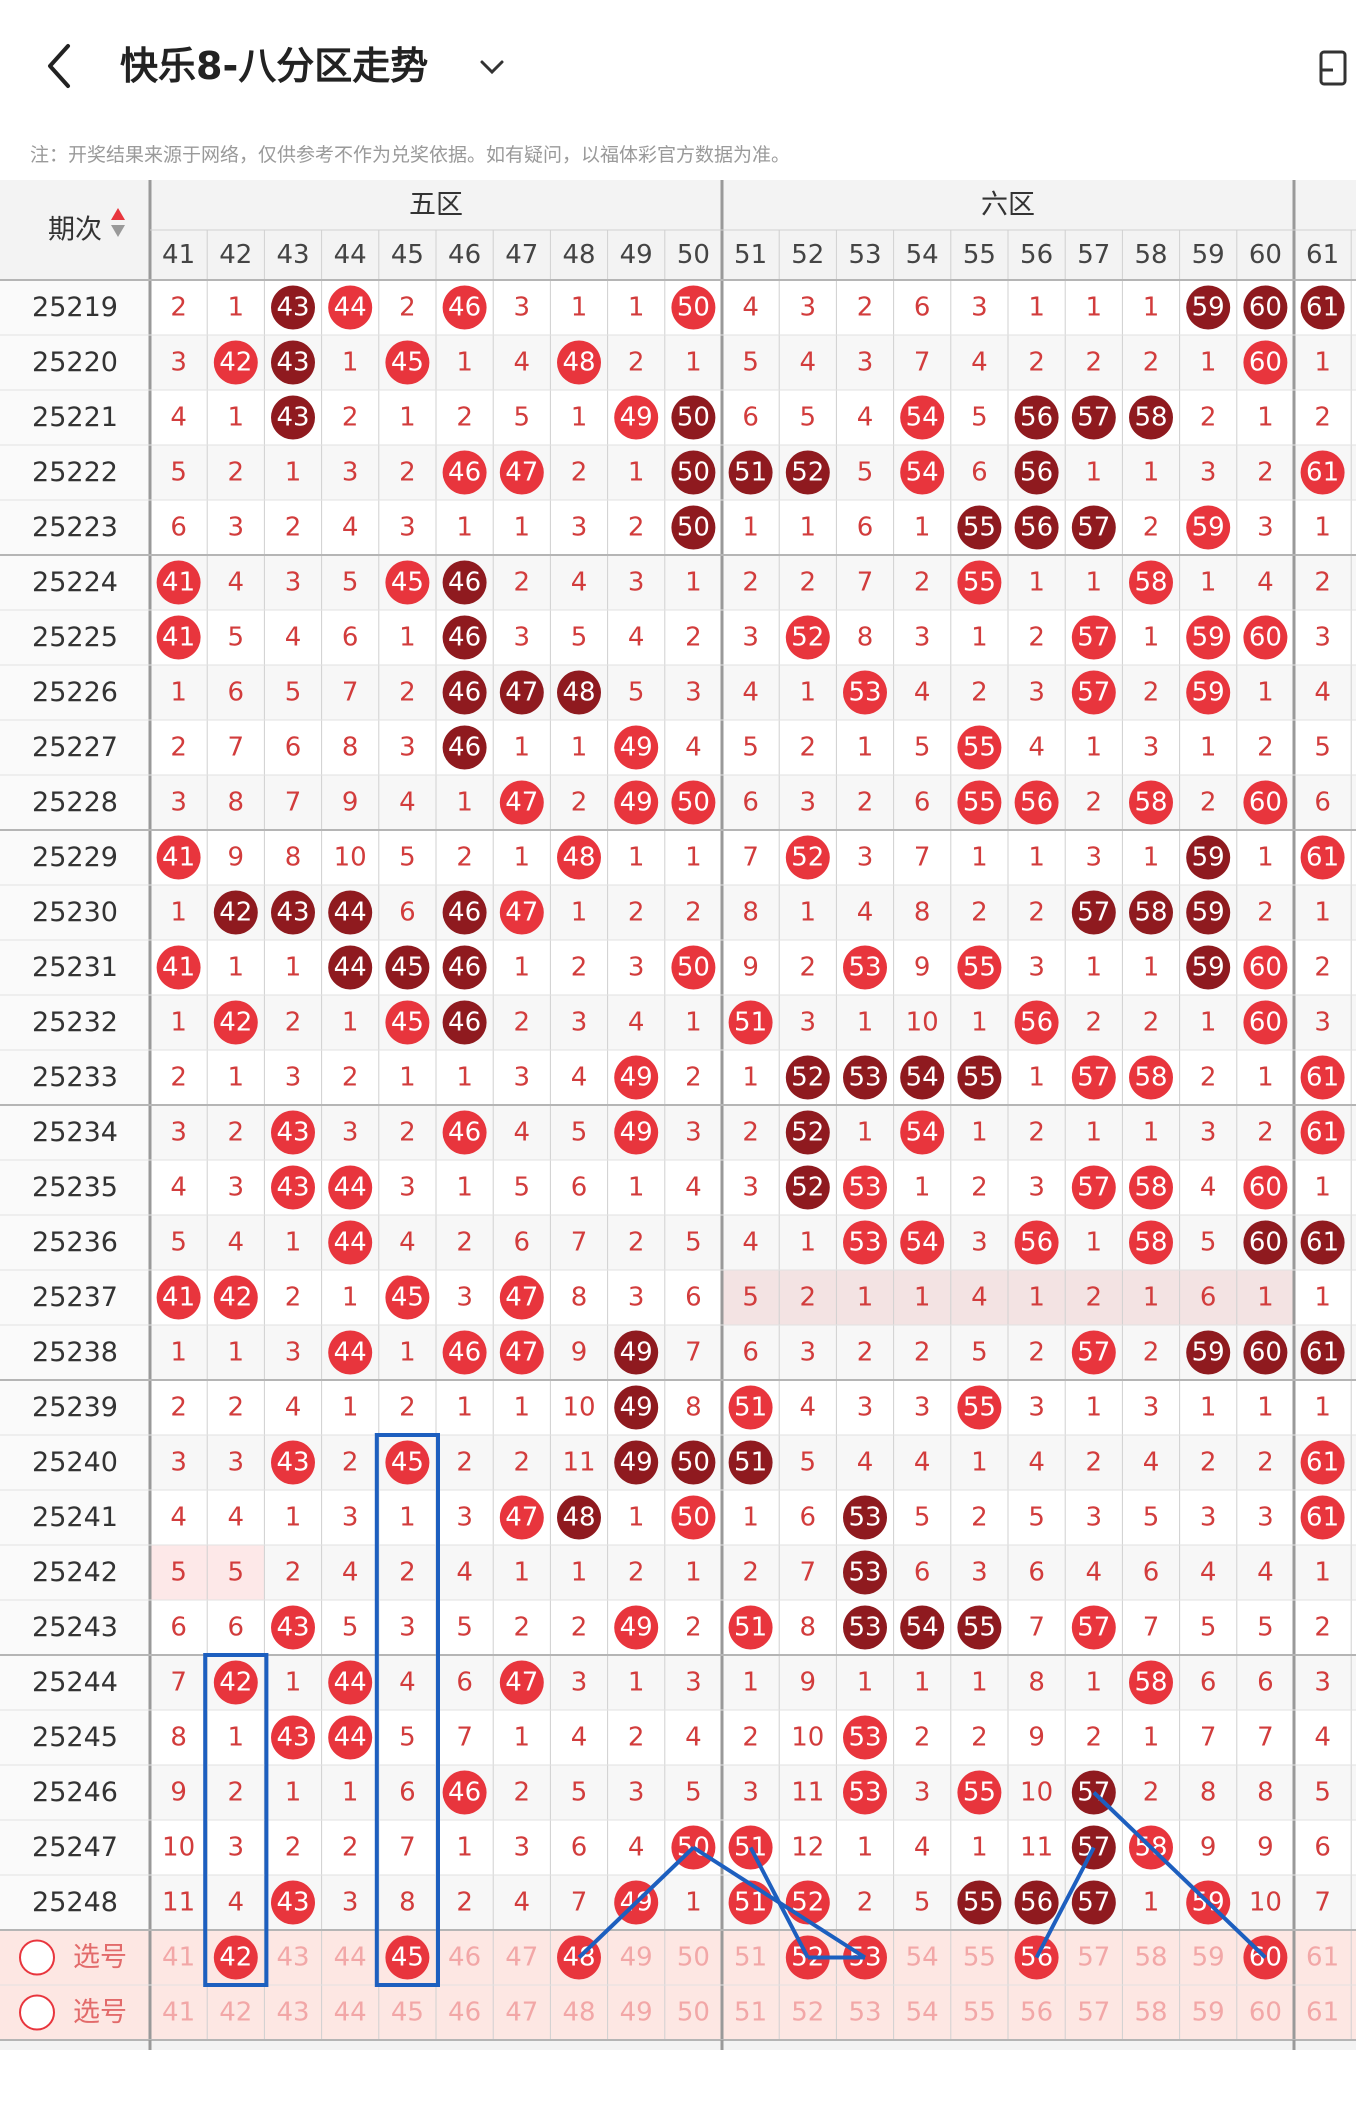  Describe the element at coordinates (807, 2013) in the screenshot. I see `pick-number: 52` at that location.